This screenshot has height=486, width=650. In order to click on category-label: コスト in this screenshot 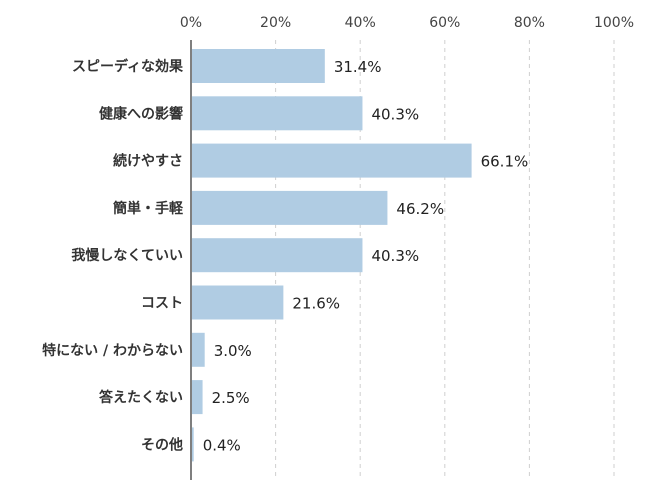, I will do `click(162, 304)`.